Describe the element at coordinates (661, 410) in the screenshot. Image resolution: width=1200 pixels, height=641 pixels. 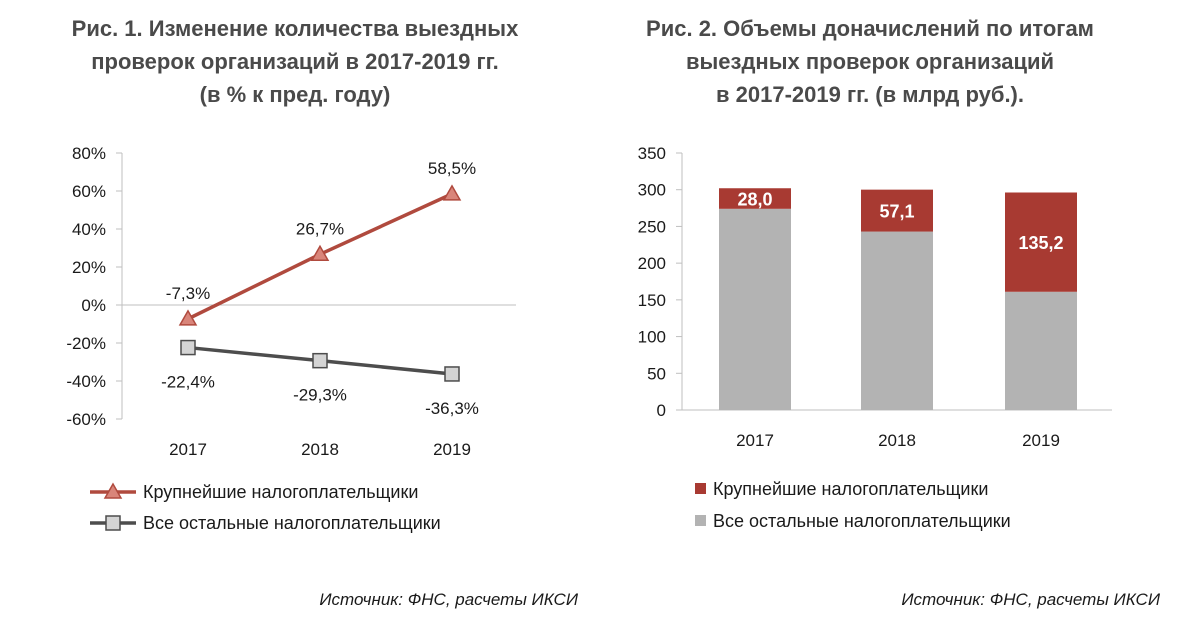
I see `y-tick-label: 0` at that location.